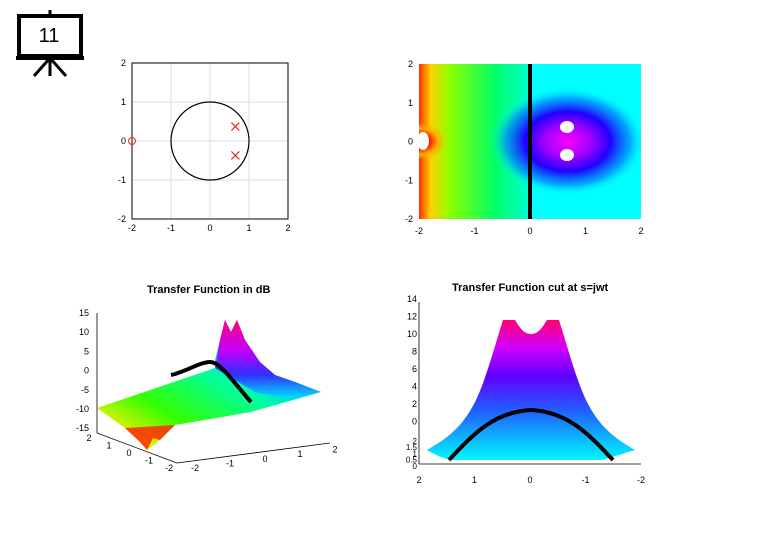 Image resolution: width=759 pixels, height=548 pixels. What do you see at coordinates (530, 288) in the screenshot?
I see `surface-cut-title: Transfer Function cut at s=jwt` at bounding box center [530, 288].